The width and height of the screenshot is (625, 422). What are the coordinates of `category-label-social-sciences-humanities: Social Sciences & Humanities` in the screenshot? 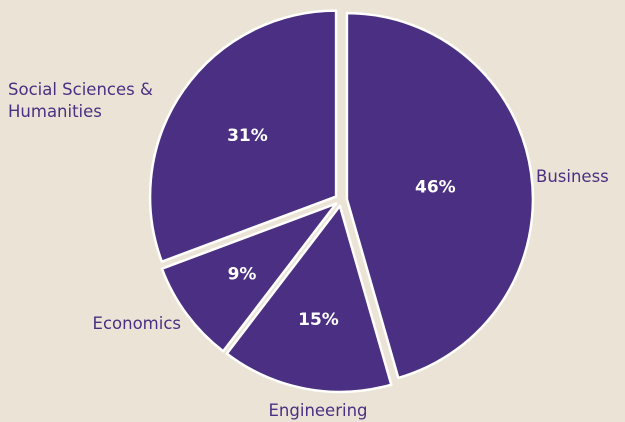 It's located at (80, 100).